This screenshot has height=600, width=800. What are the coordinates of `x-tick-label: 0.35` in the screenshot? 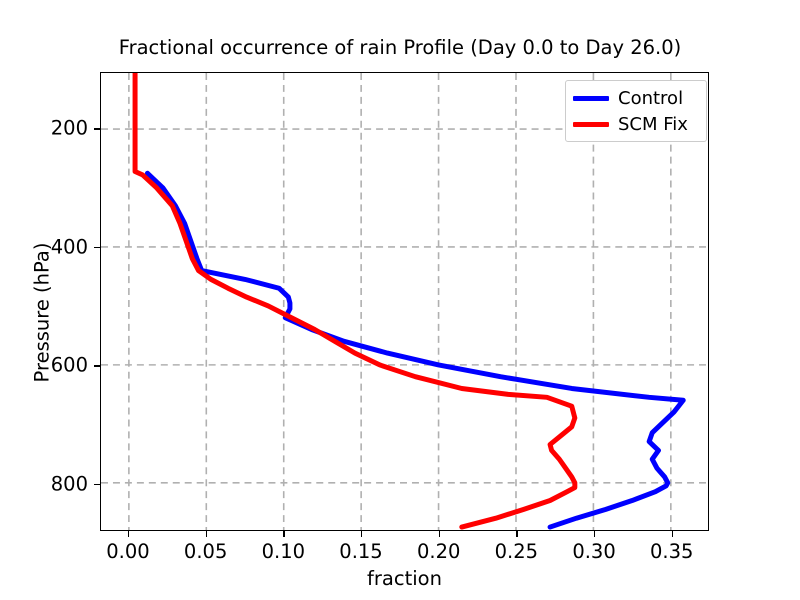 It's located at (671, 551).